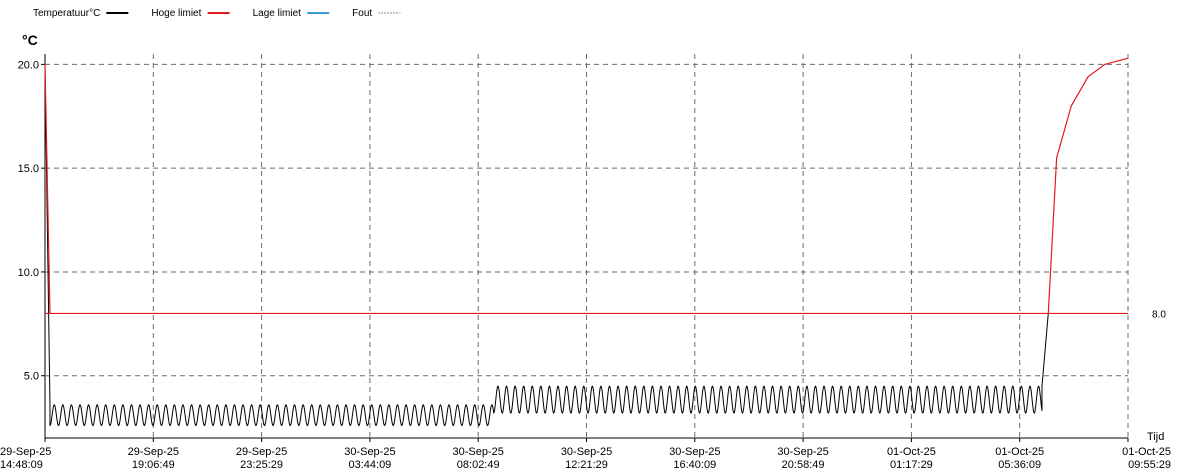 This screenshot has width=1179, height=473. I want to click on x-tick-time-5: 12:21:29, so click(586, 465).